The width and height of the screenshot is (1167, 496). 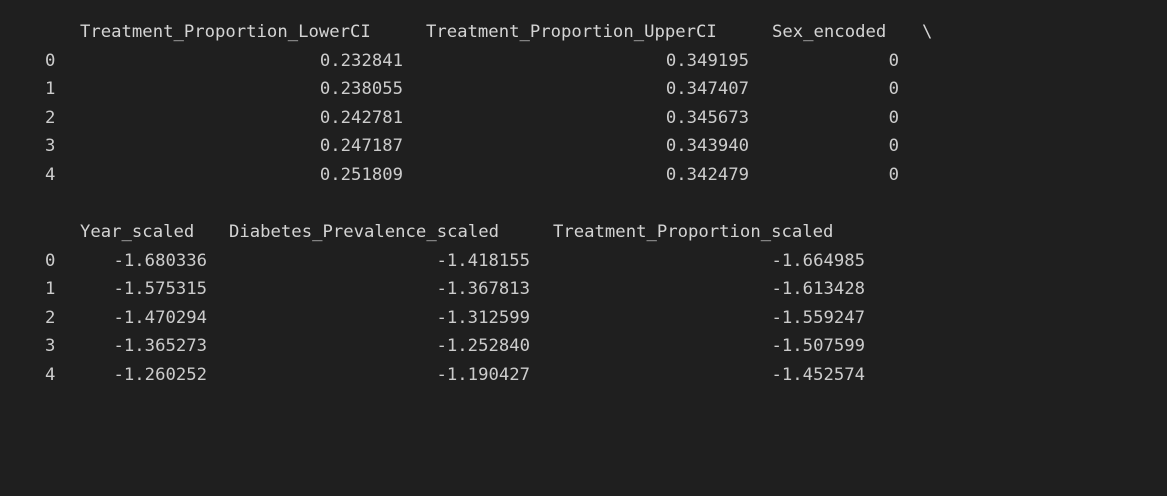 What do you see at coordinates (583, 118) in the screenshot?
I see `table-row: 2 0.242781 0.345673 0` at bounding box center [583, 118].